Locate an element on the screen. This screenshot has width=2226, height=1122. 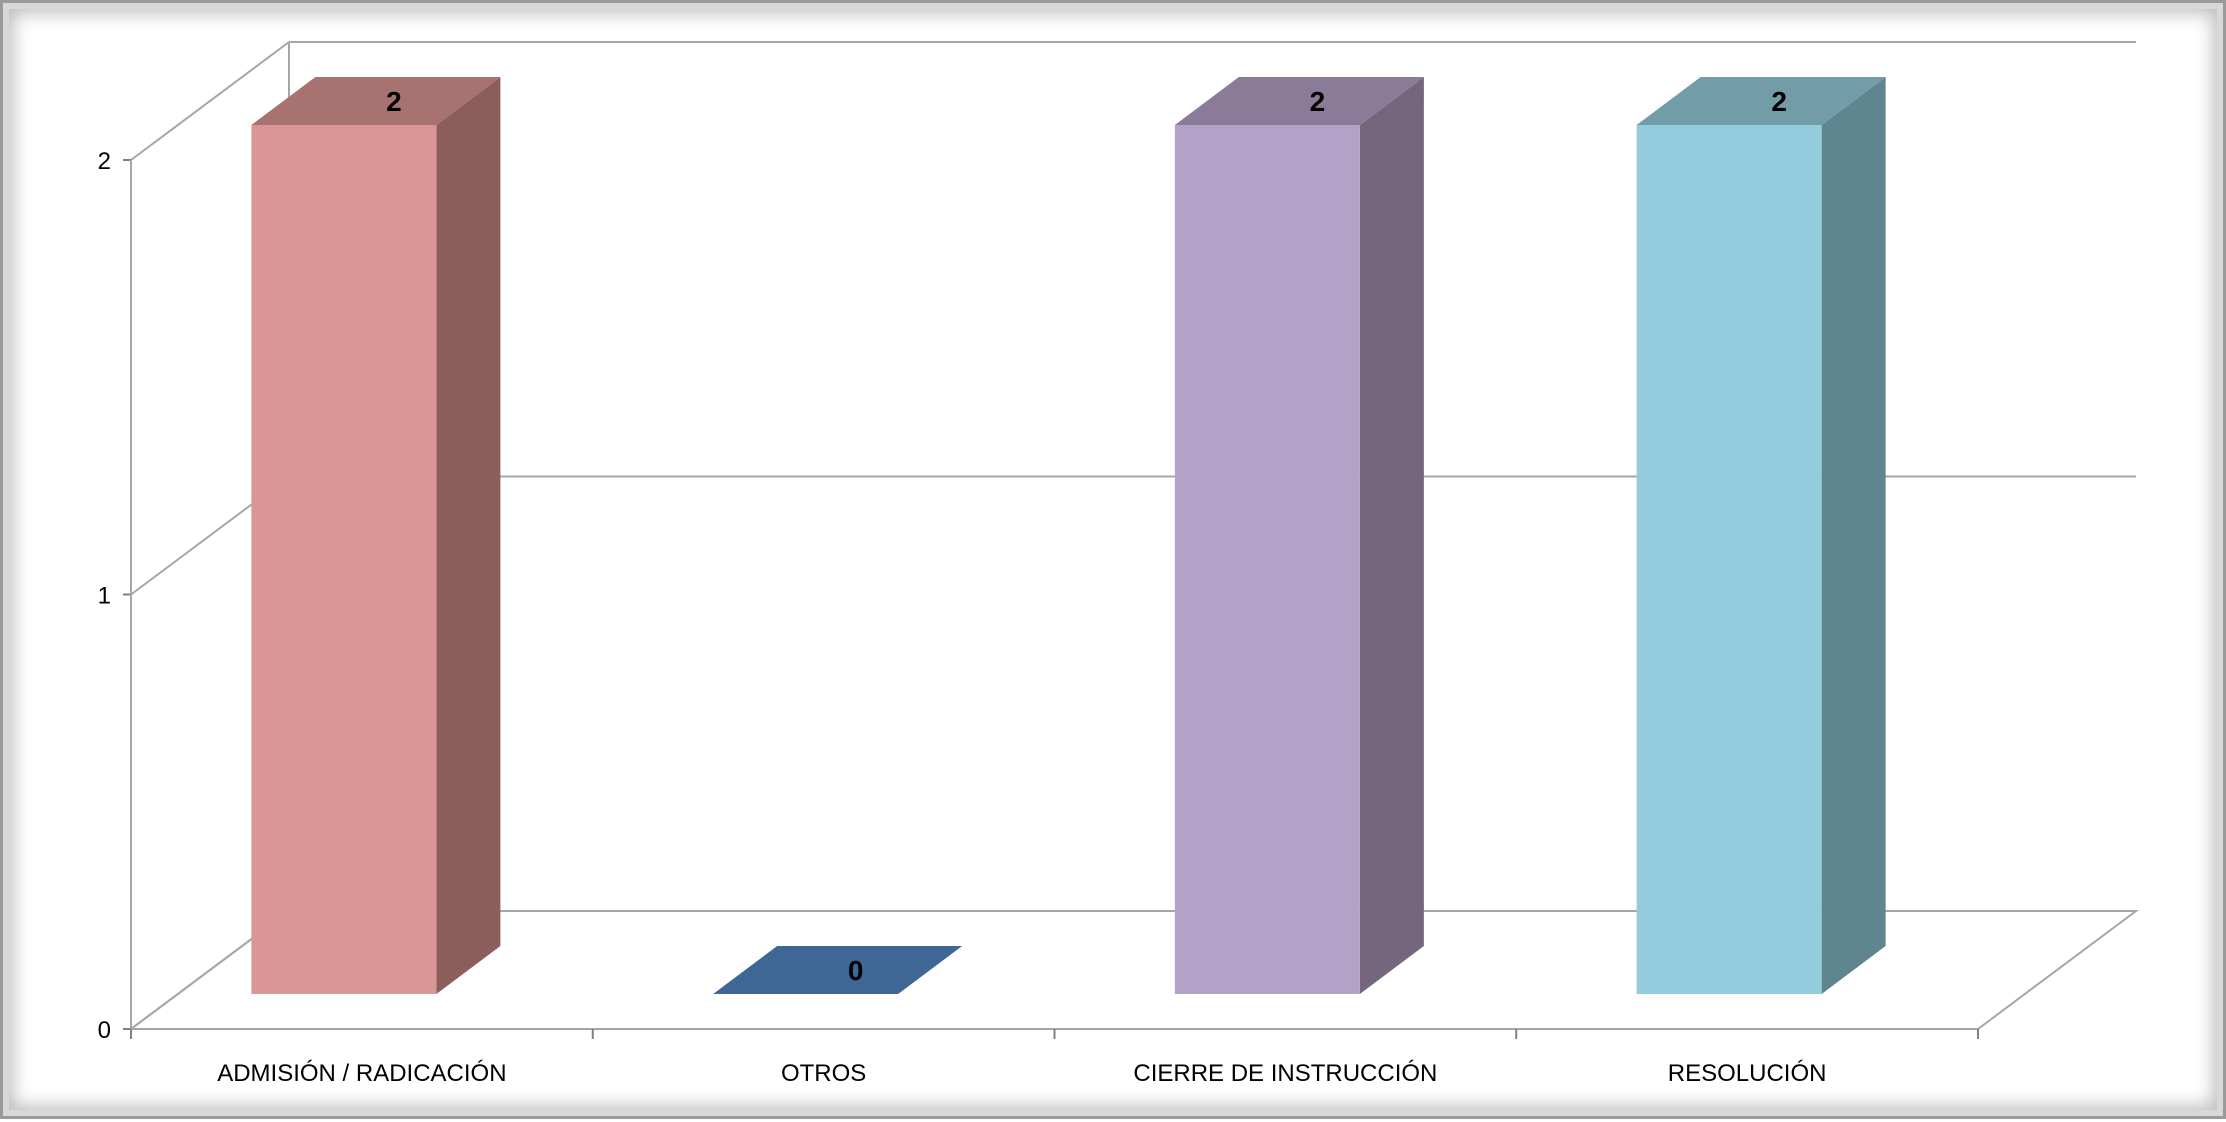
x-tick-label: CIERRE DE INSTRUCCIÓN is located at coordinates (1285, 1073).